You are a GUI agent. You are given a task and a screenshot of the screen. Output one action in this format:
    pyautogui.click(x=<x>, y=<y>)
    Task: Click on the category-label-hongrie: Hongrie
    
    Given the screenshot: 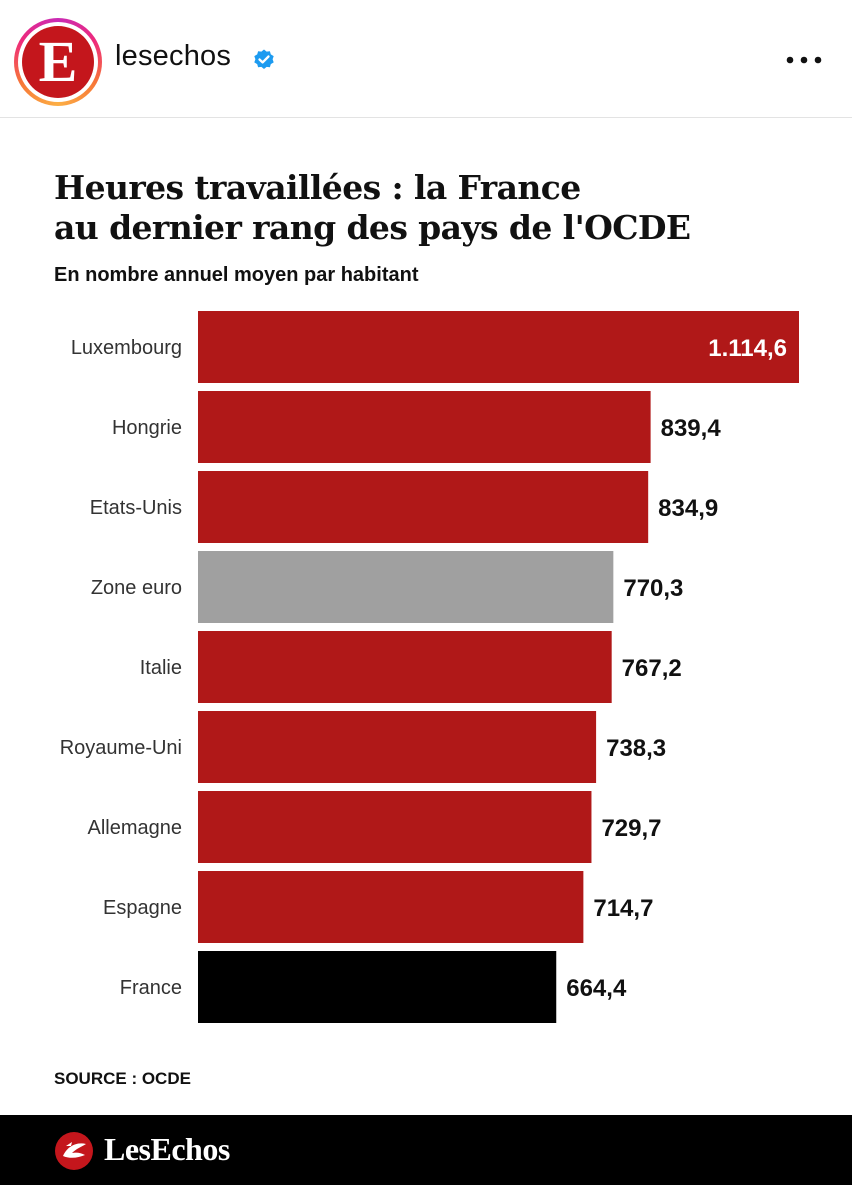 What is the action you would take?
    pyautogui.click(x=147, y=428)
    